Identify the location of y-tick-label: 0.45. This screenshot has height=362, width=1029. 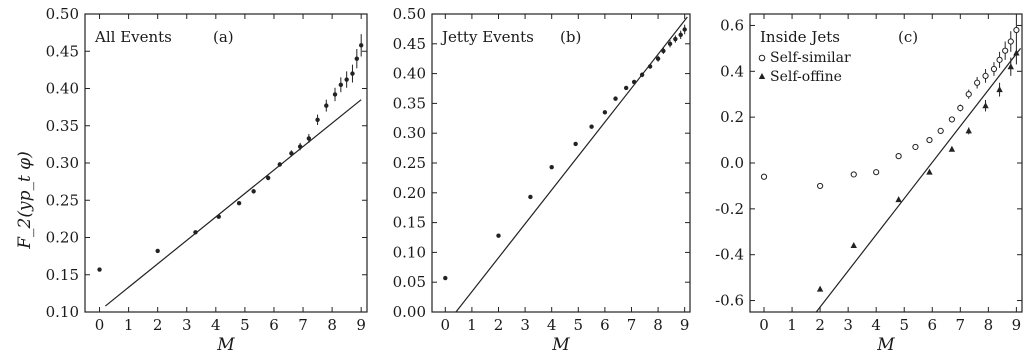
(409, 44).